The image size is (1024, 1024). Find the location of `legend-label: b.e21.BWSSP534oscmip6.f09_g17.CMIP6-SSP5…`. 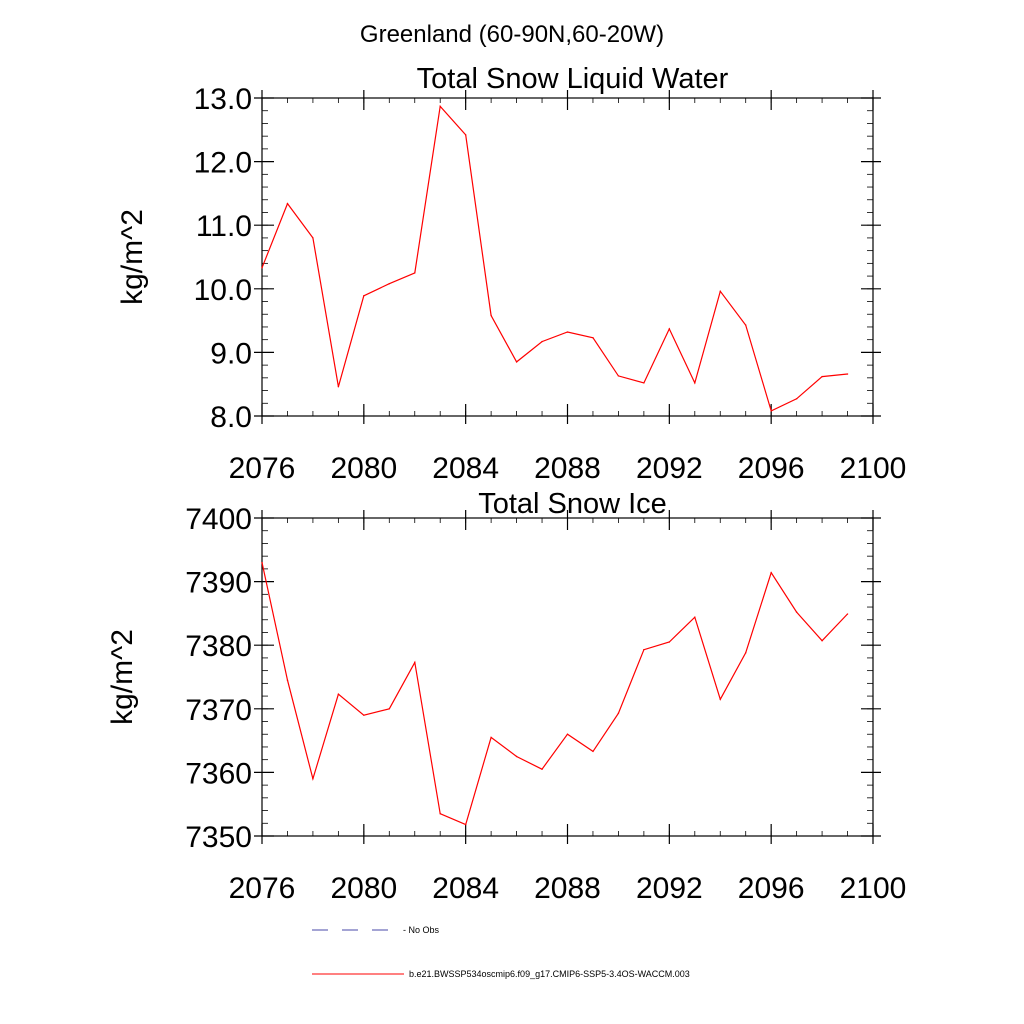

legend-label: b.e21.BWSSP534oscmip6.f09_g17.CMIP6-SSP5… is located at coordinates (549, 974).